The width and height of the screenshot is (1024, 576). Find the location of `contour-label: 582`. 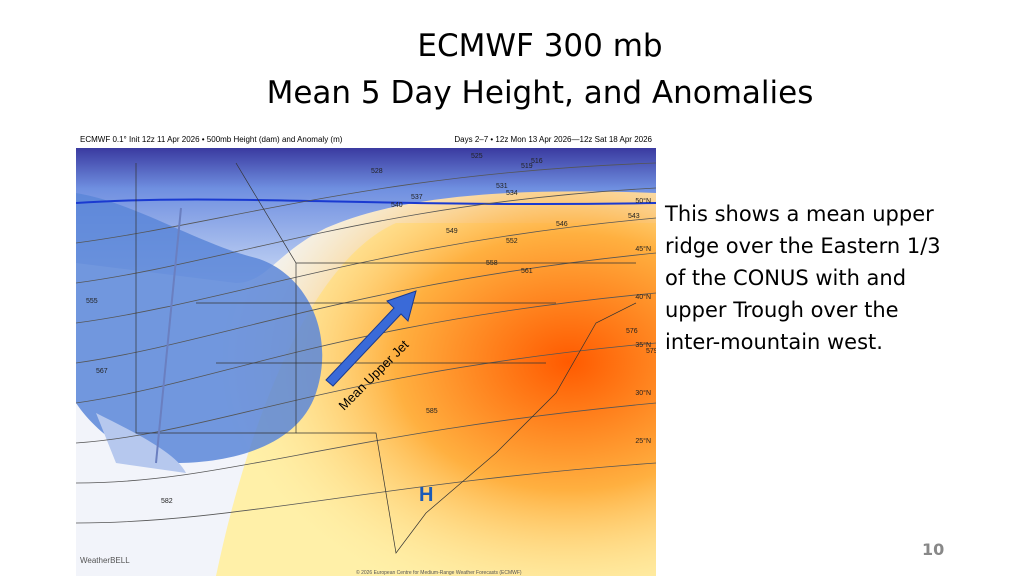

contour-label: 582 is located at coordinates (167, 501).